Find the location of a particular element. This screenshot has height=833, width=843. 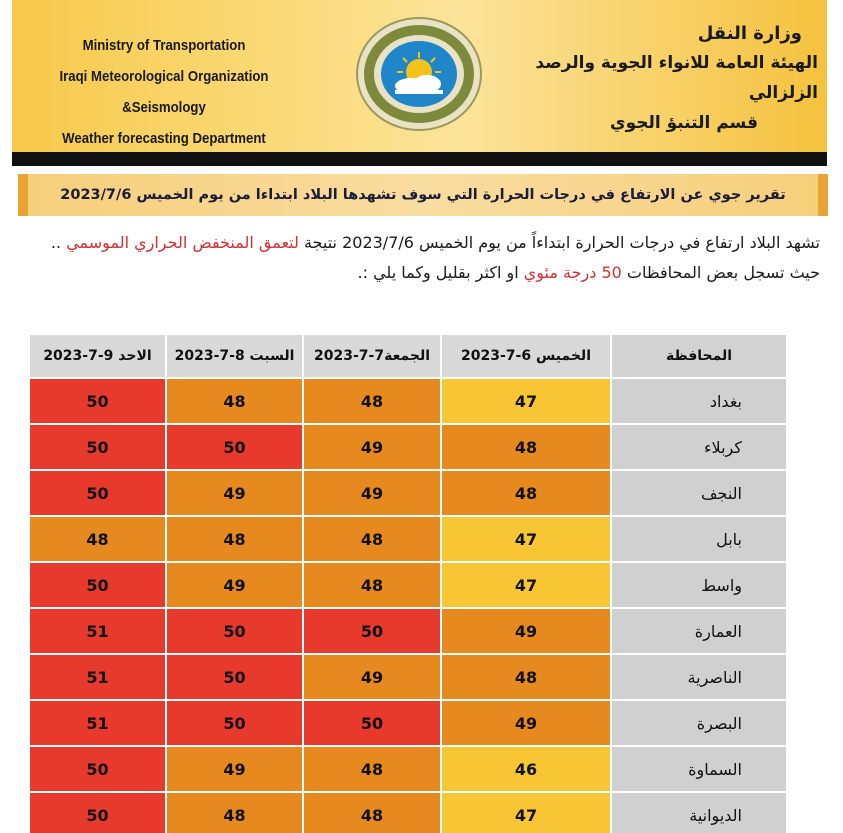

governorate-name: بغداد is located at coordinates (699, 401).